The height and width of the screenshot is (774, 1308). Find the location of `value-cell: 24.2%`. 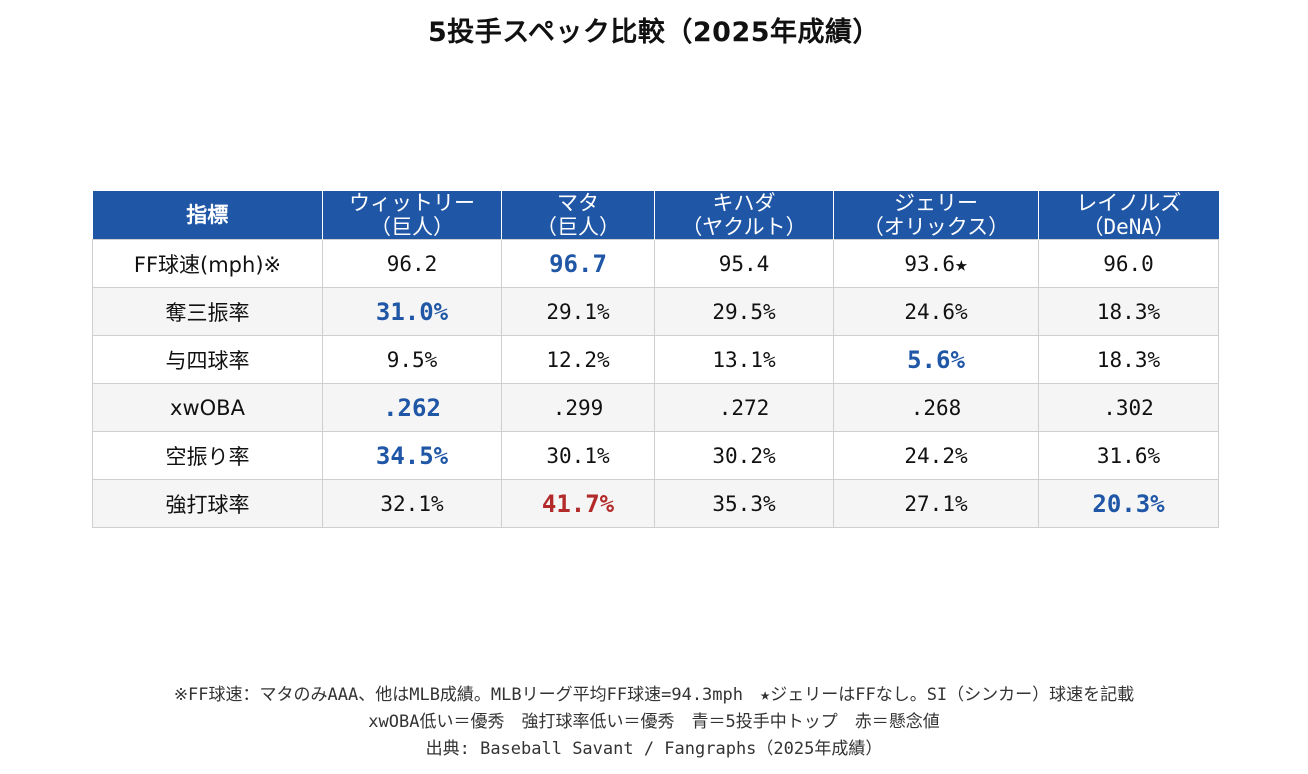

value-cell: 24.2% is located at coordinates (936, 455).